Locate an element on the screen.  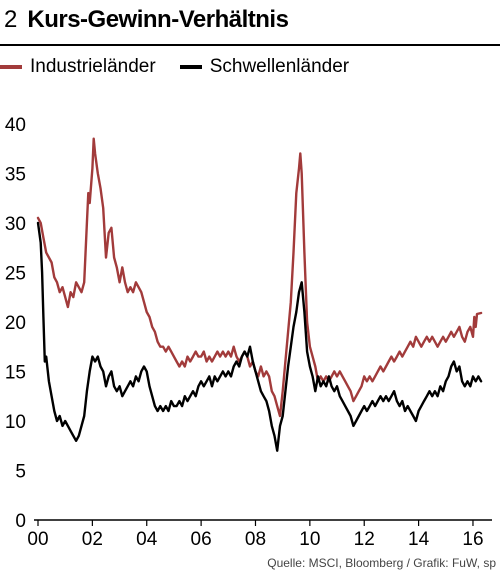
legend-swatch-industrielaender is located at coordinates (11, 67).